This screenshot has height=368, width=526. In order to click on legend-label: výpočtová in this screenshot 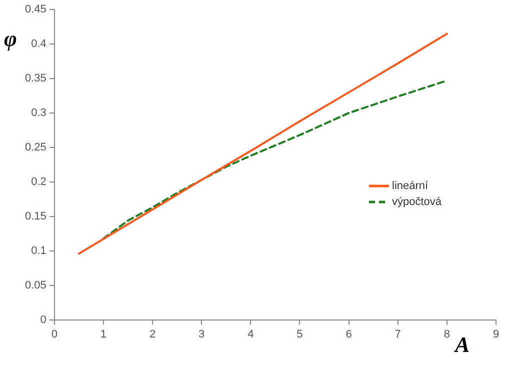, I will do `click(417, 202)`.